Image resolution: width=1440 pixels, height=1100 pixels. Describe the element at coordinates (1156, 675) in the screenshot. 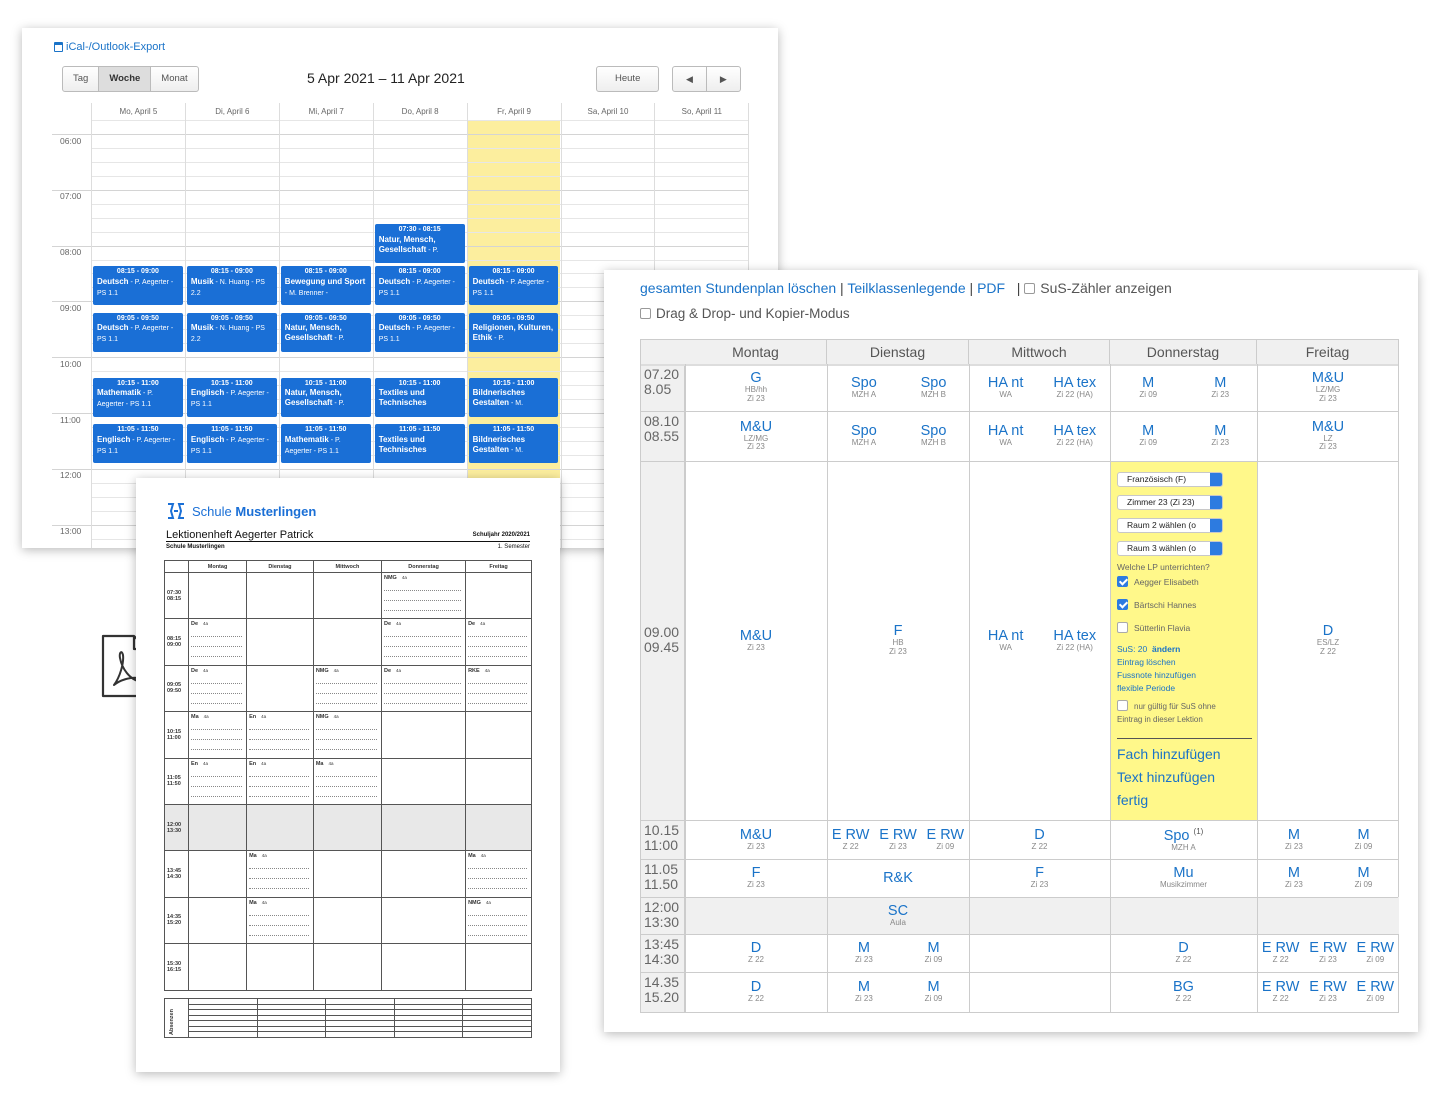

I see `add-footnote-link: Fussnote hinzufügen` at that location.